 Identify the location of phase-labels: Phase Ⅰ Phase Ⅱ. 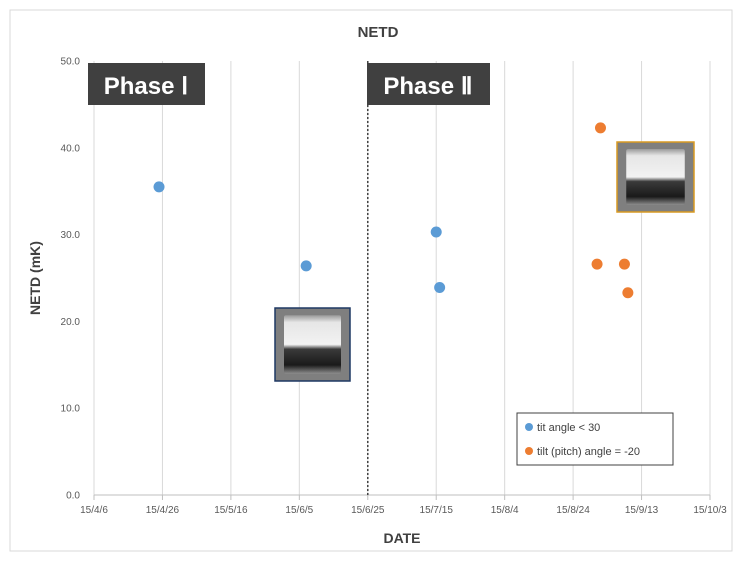
(289, 84).